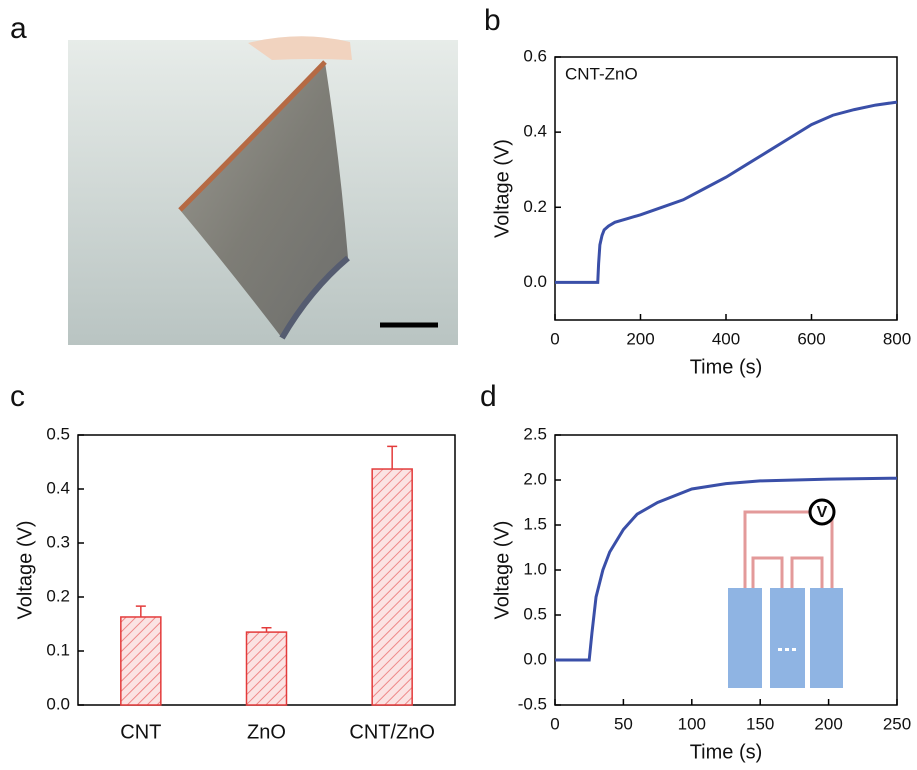 This screenshot has width=917, height=770. I want to click on x-tick-label: 400, so click(726, 338).